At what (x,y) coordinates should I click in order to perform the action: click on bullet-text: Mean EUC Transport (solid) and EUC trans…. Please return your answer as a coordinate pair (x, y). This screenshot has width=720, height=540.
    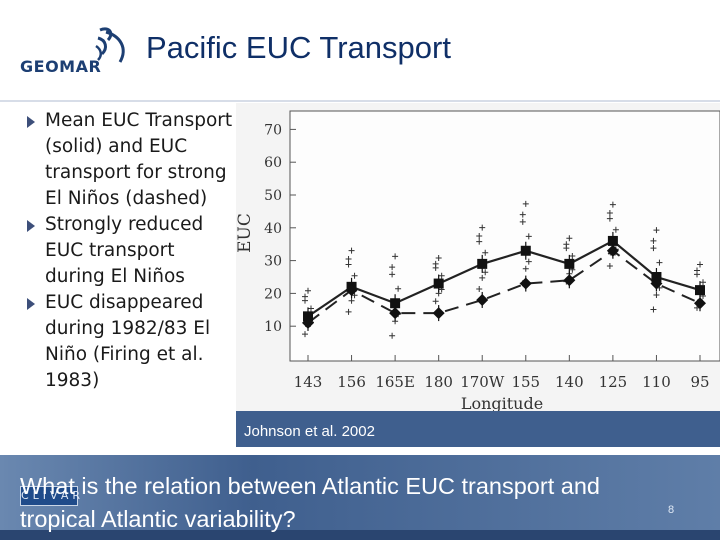
    Looking at the image, I should click on (139, 159).